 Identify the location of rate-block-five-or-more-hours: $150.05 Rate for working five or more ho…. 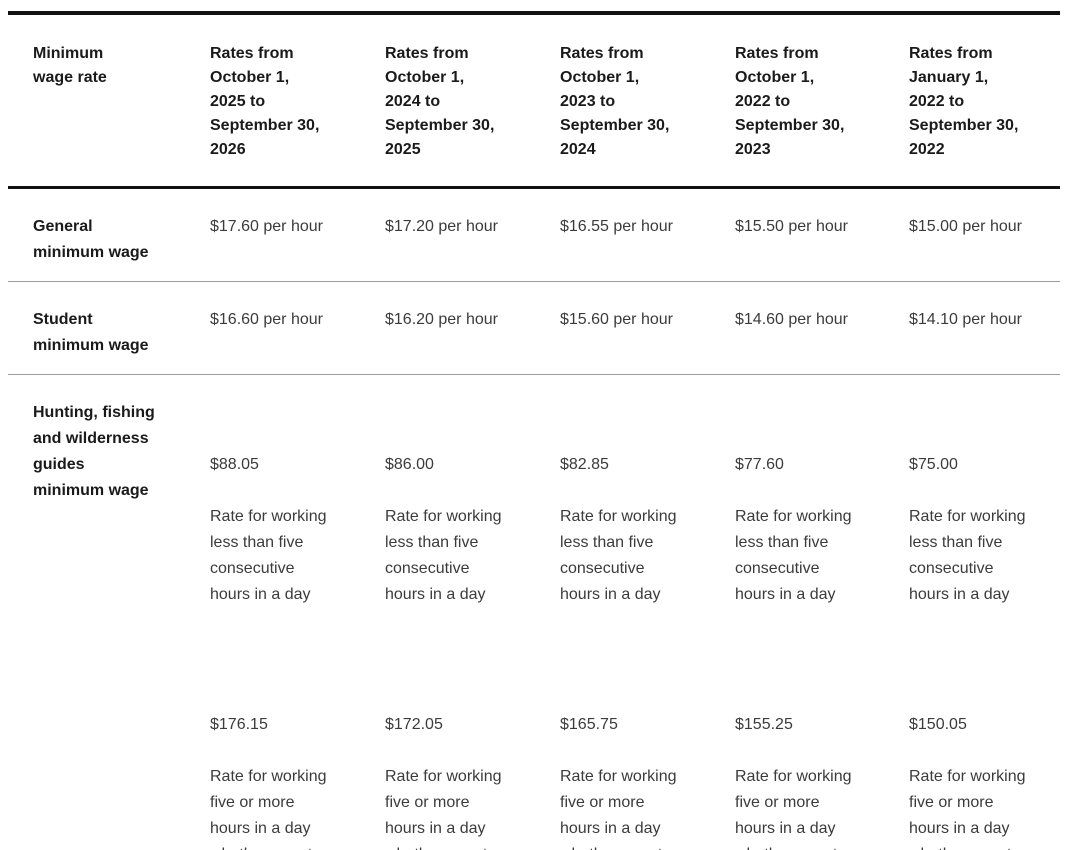
(969, 768).